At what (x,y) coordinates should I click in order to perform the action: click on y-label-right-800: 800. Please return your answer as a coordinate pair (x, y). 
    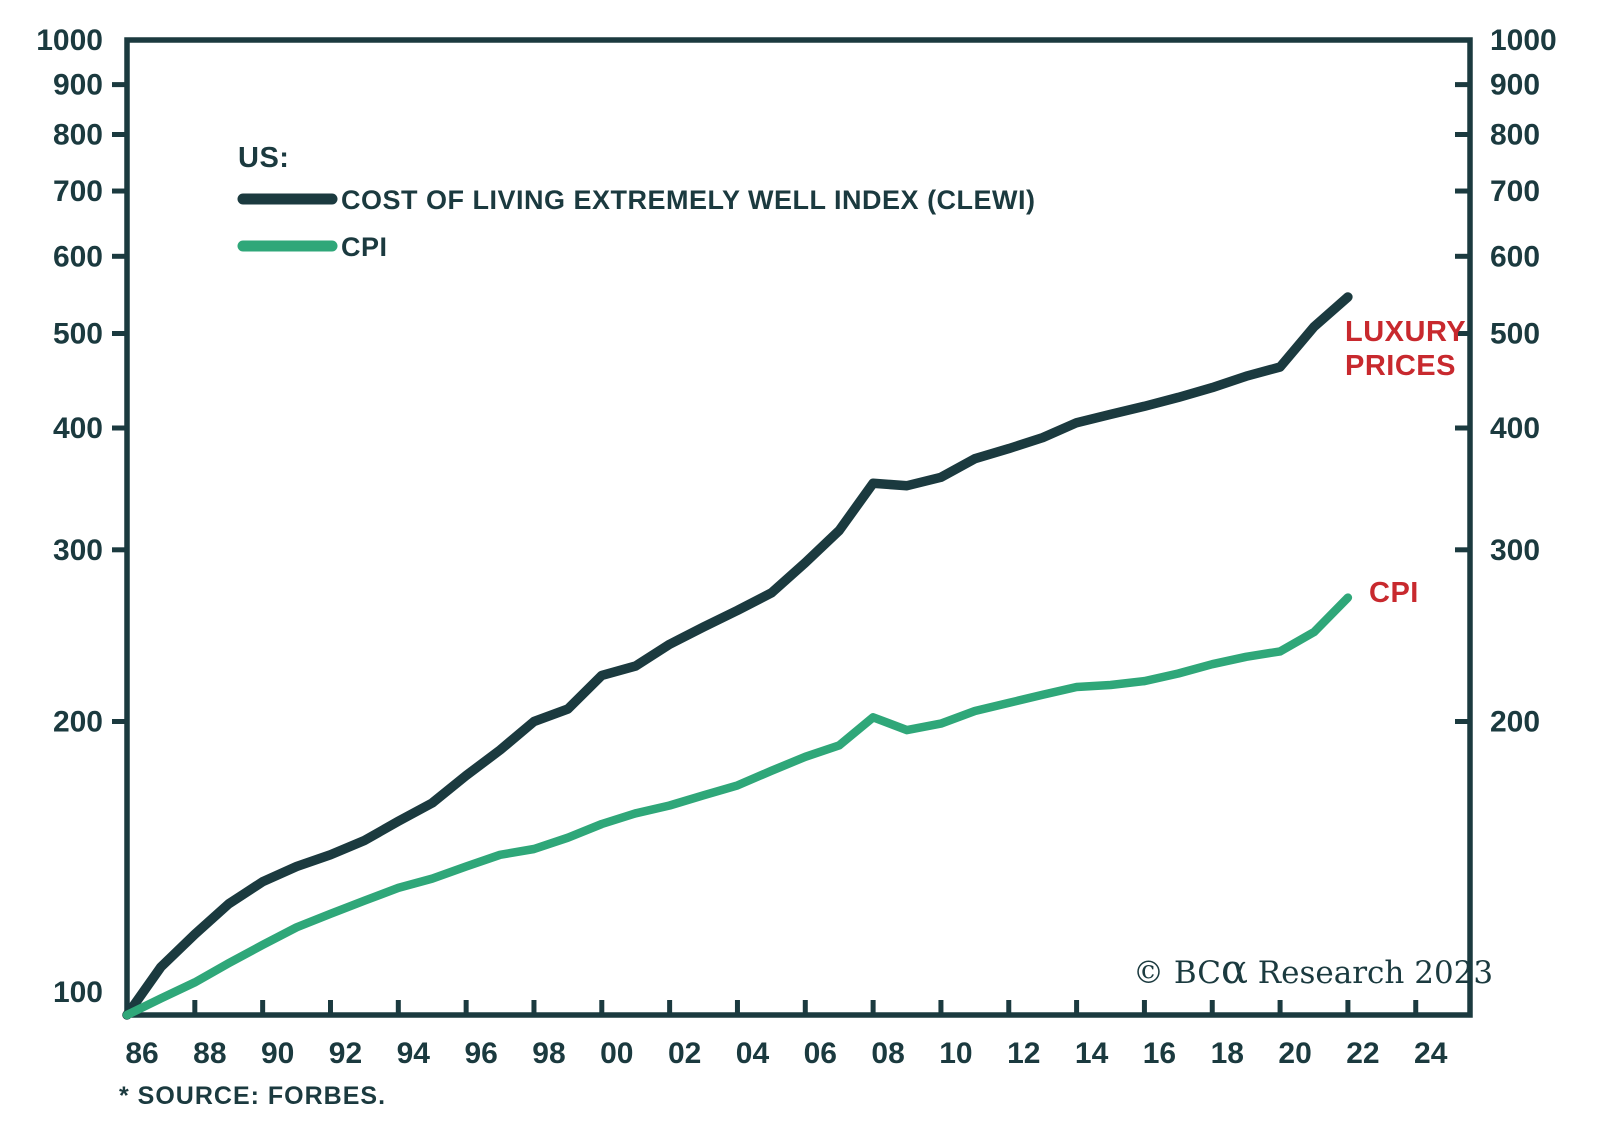
    Looking at the image, I should click on (1515, 134).